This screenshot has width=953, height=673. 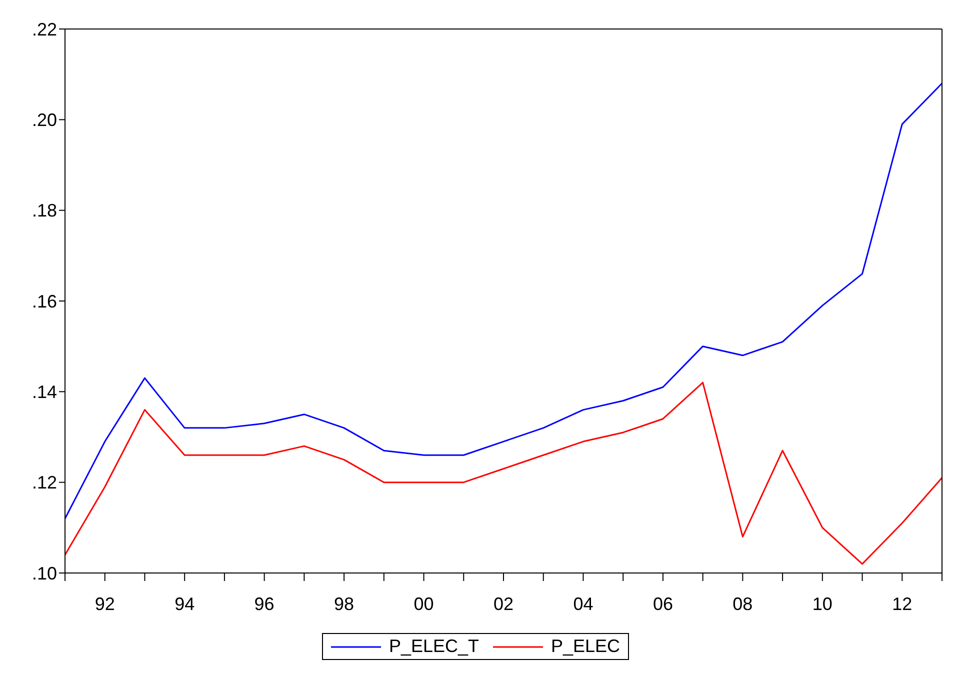 What do you see at coordinates (44, 210) in the screenshot?
I see `y-tick-label: .18` at bounding box center [44, 210].